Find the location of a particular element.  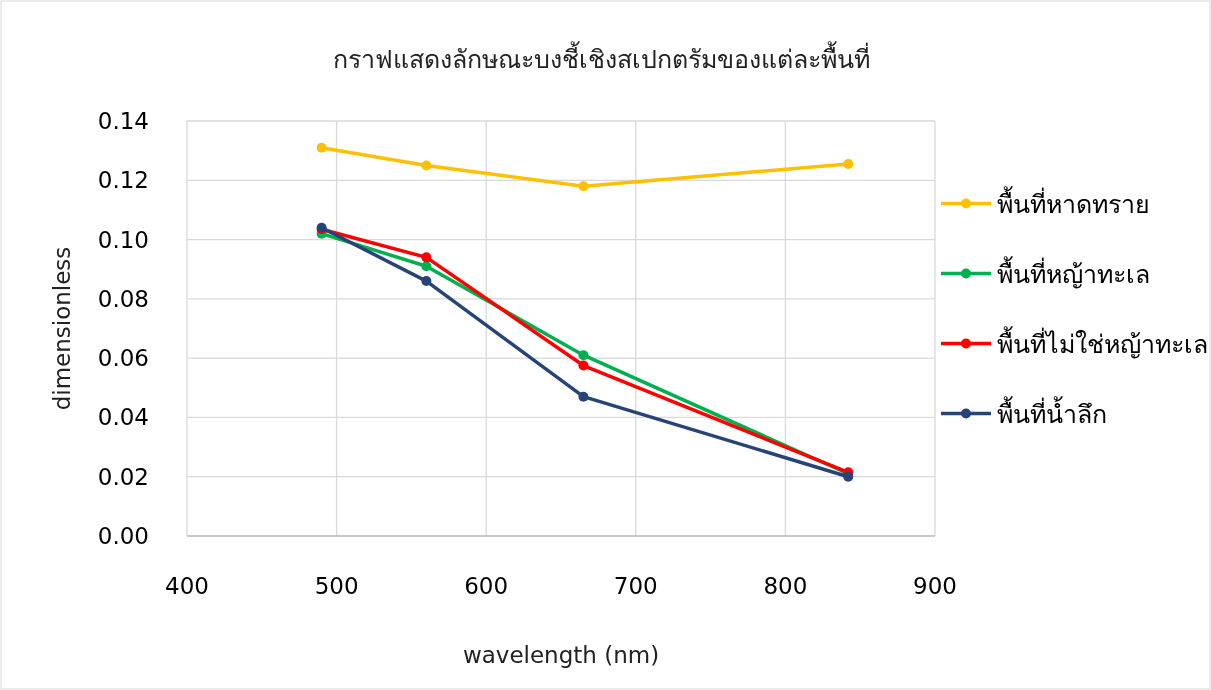

x-tick-label: 400 is located at coordinates (187, 586).